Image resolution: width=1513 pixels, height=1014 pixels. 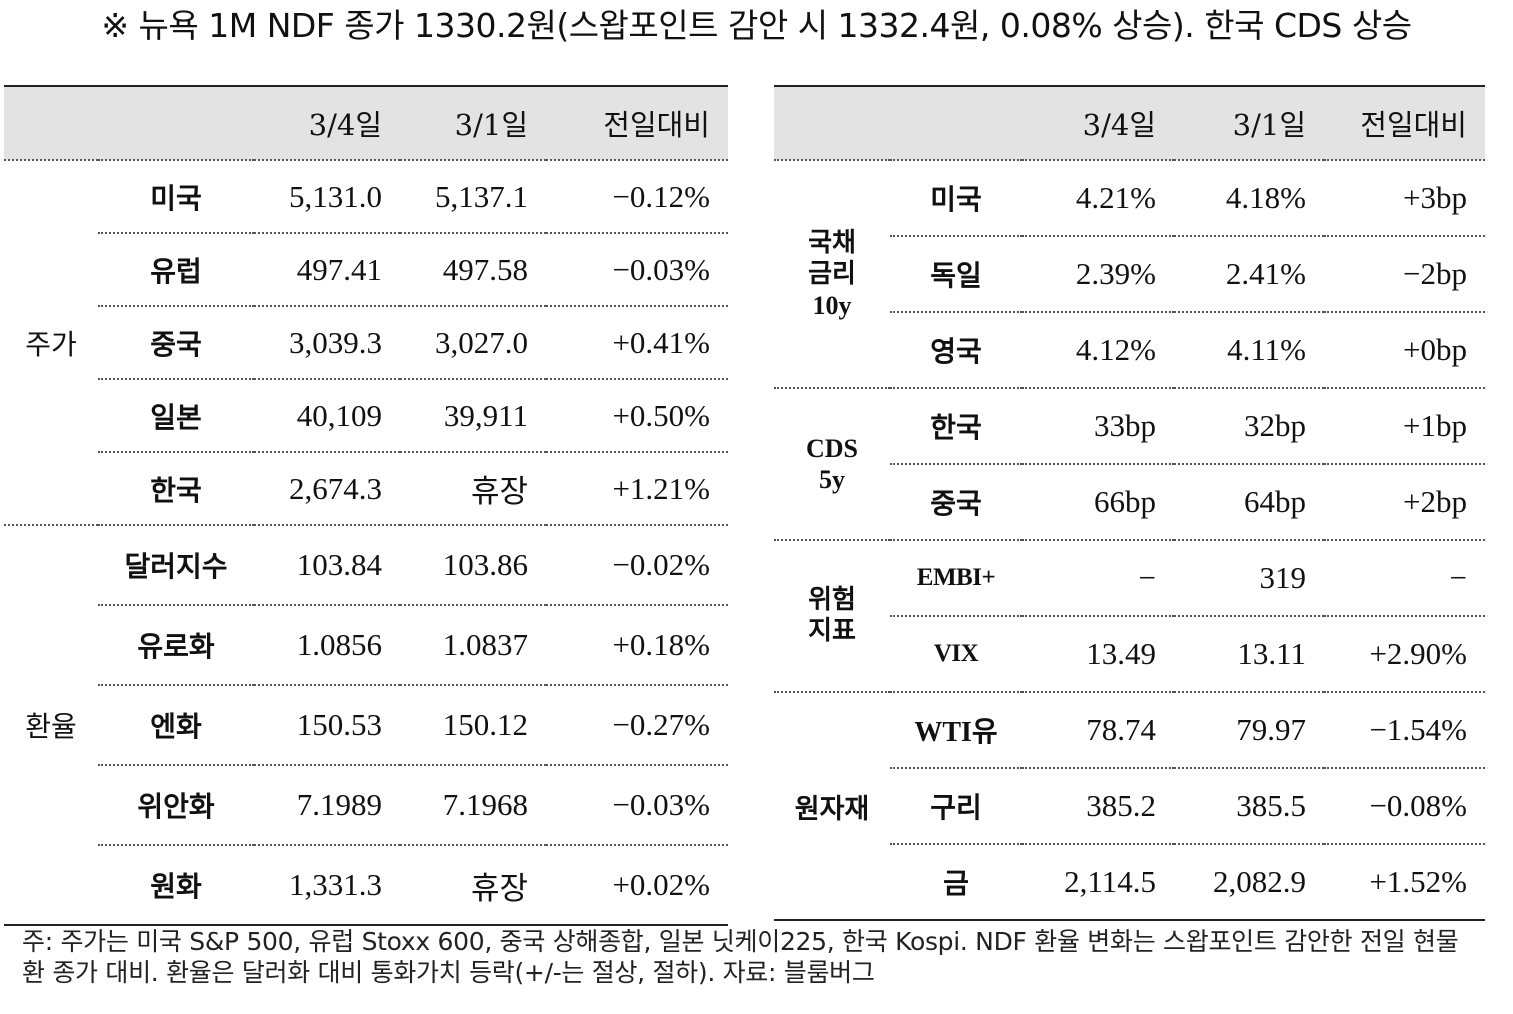 What do you see at coordinates (473, 270) in the screenshot?
I see `value-date-2: 497.58` at bounding box center [473, 270].